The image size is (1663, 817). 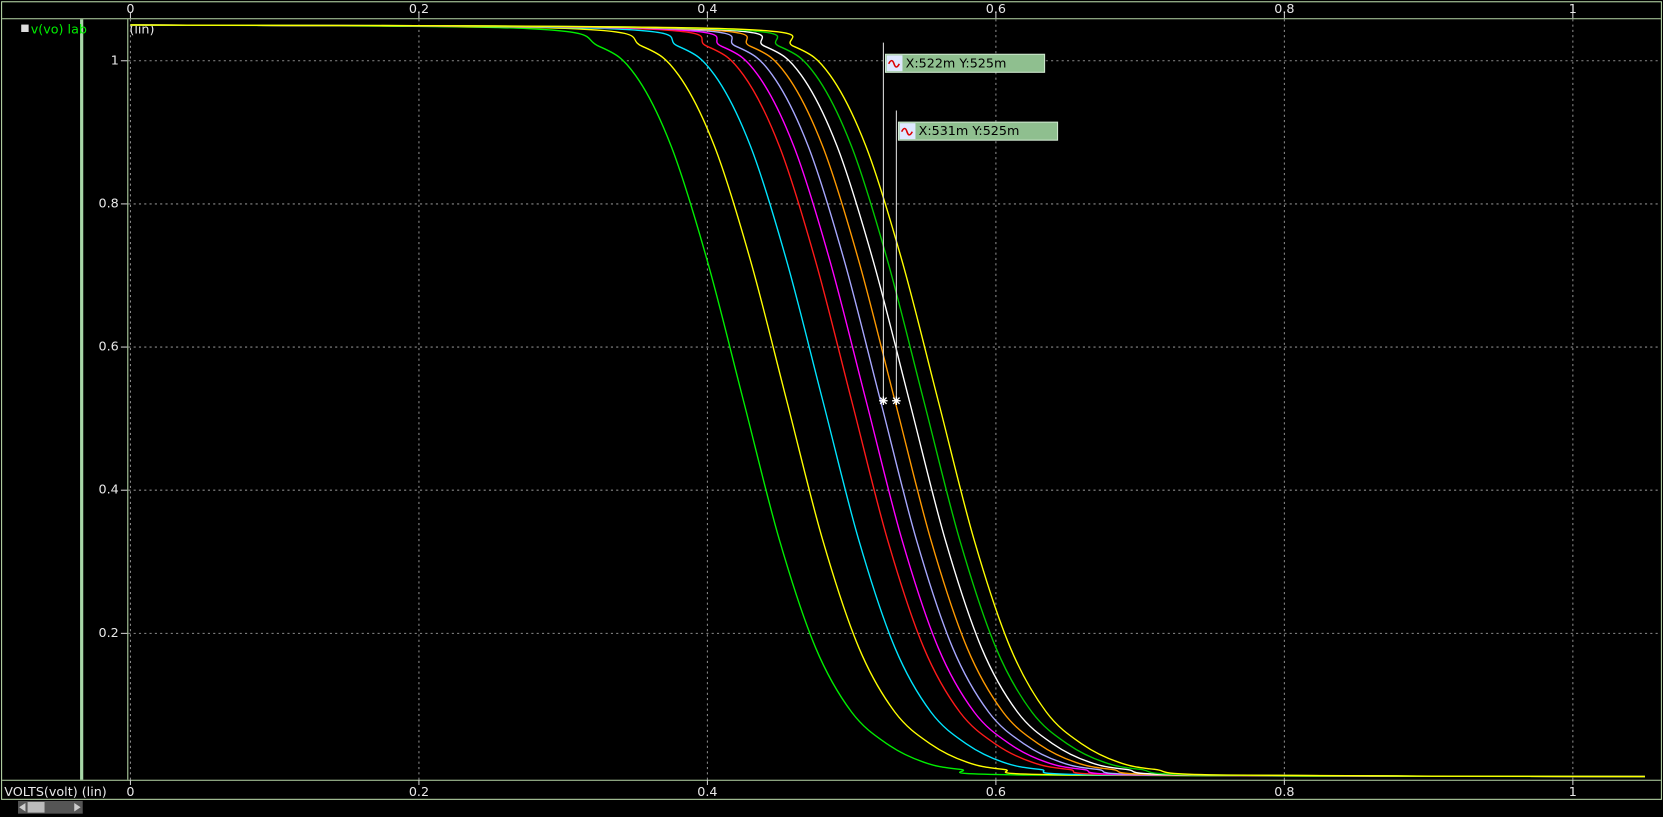 I want to click on x-tick-label-top: 0, so click(x=130, y=8).